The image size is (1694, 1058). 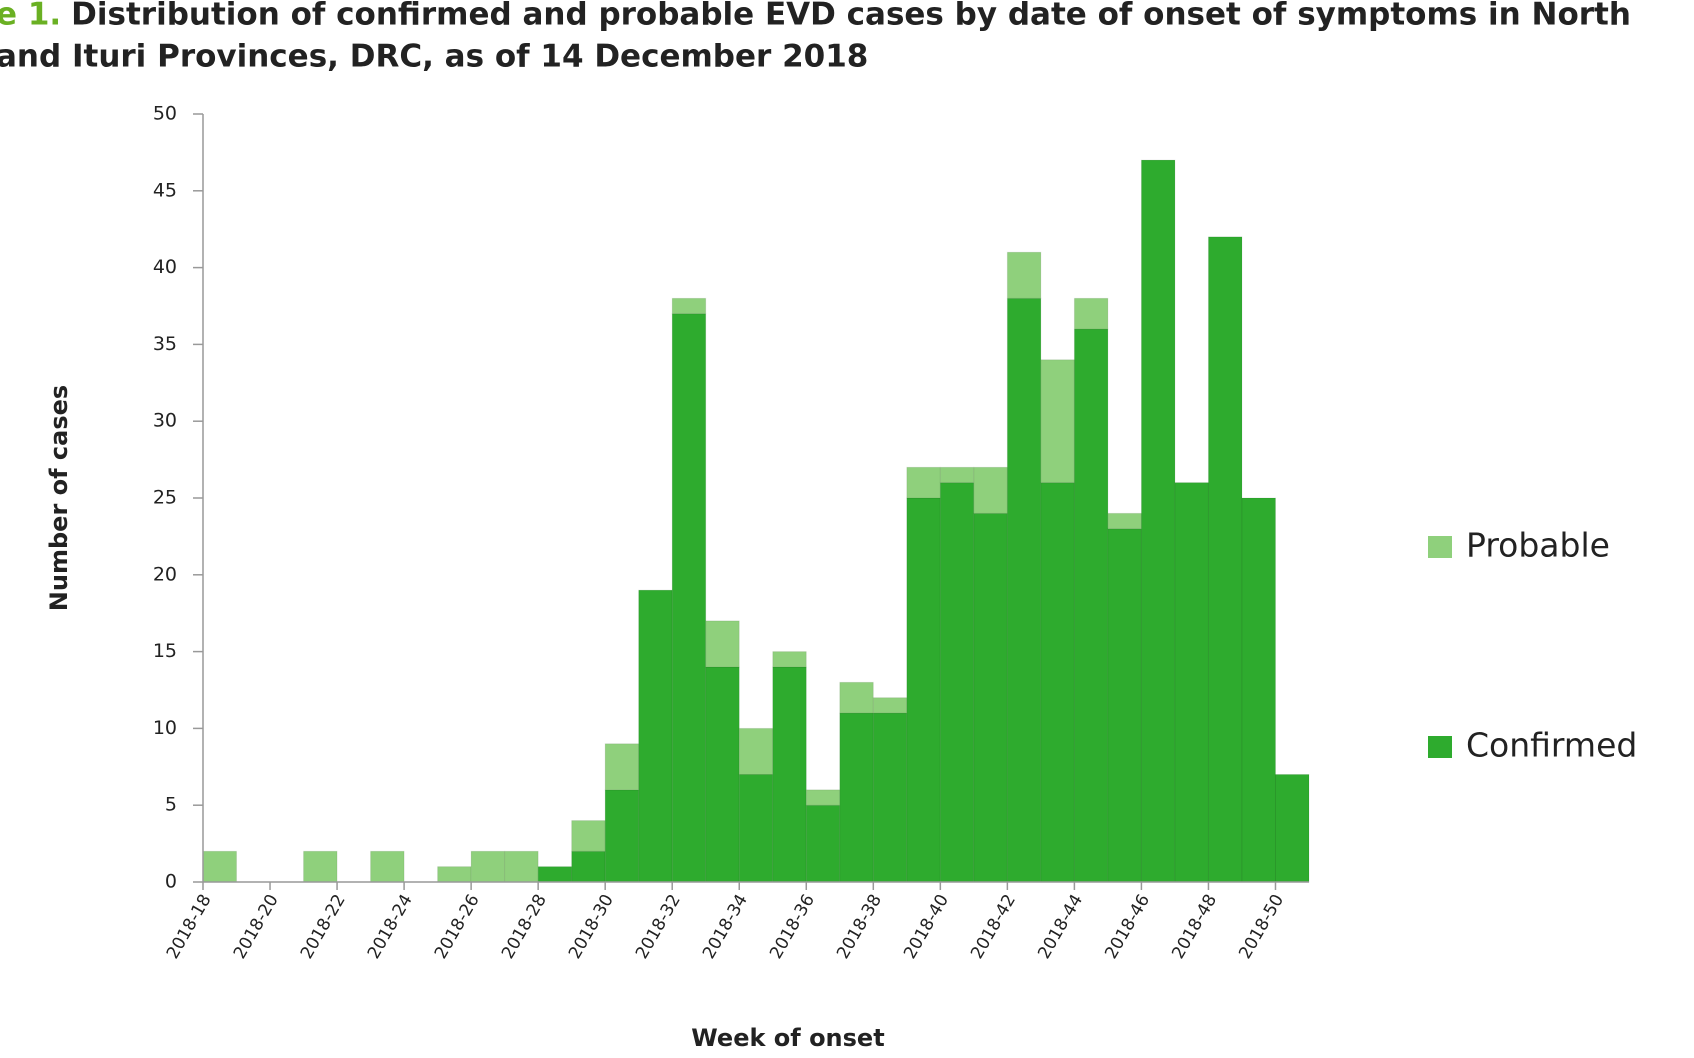 What do you see at coordinates (165, 574) in the screenshot?
I see `y-tick-label: 20` at bounding box center [165, 574].